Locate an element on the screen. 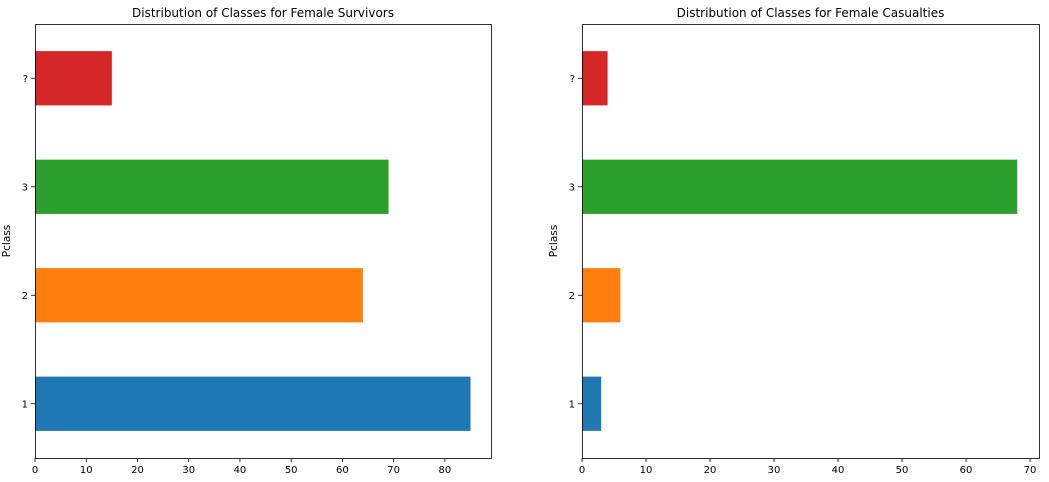 Image resolution: width=1049 pixels, height=482 pixels. x-tick-label-survivors-2: 20 is located at coordinates (137, 470).